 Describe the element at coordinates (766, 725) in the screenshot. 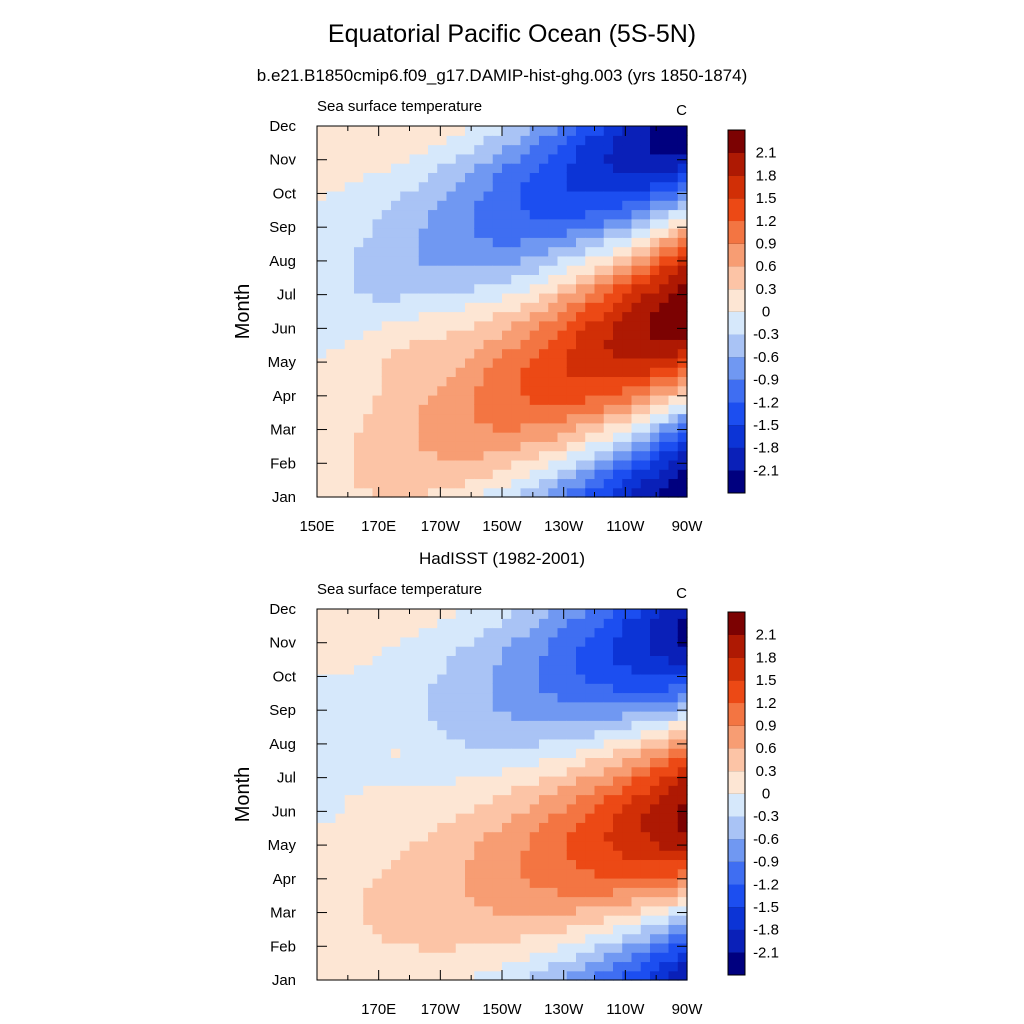

I see `colorbar-label: 0.9` at that location.